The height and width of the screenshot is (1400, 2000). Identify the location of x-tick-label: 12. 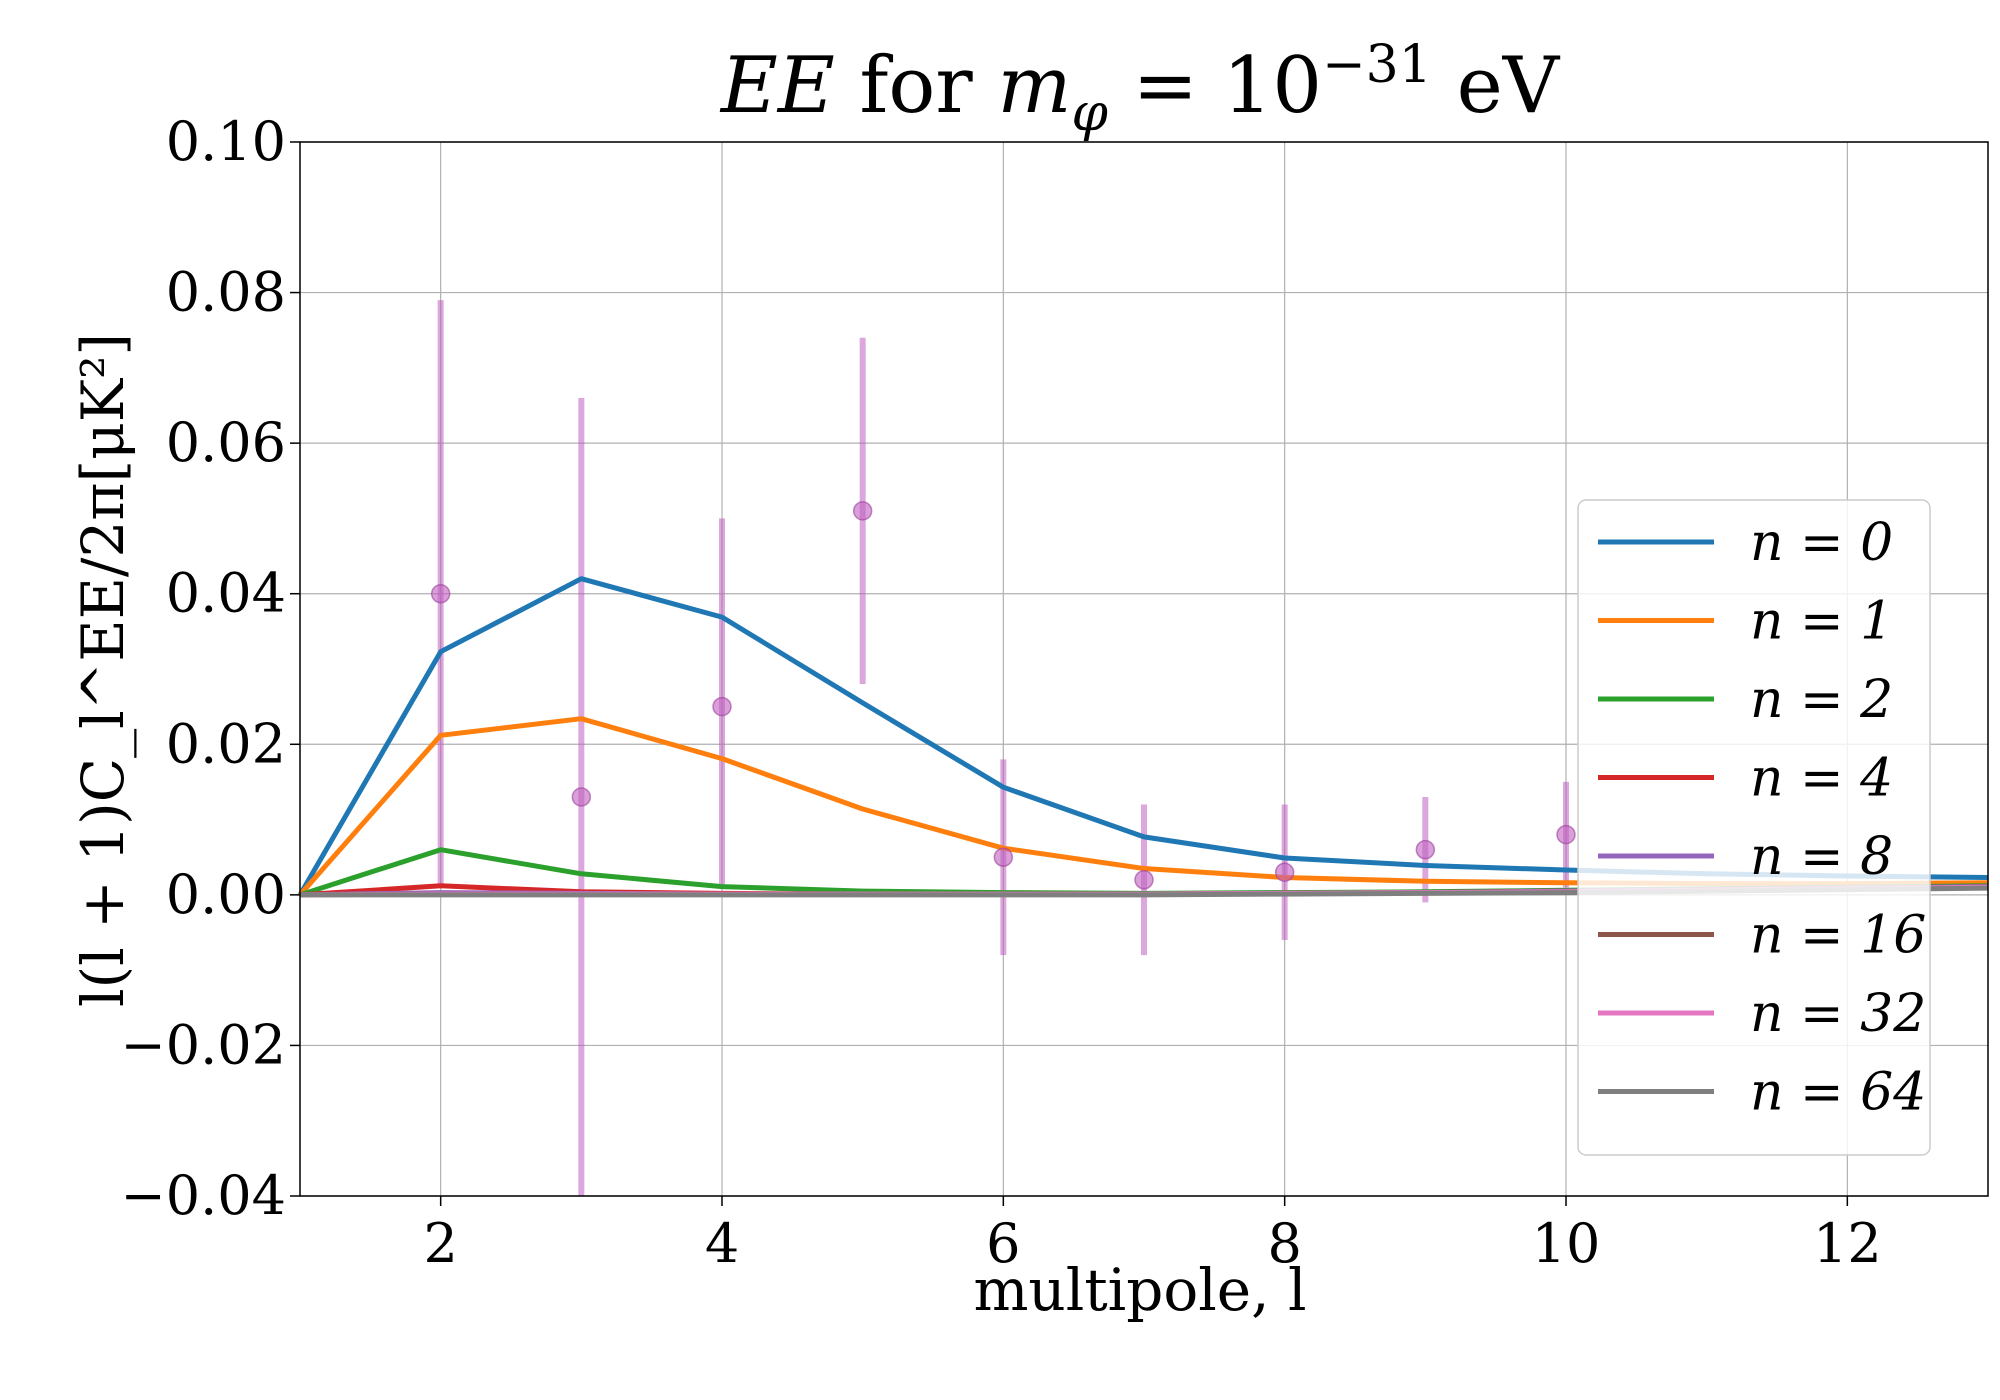
(1847, 1243).